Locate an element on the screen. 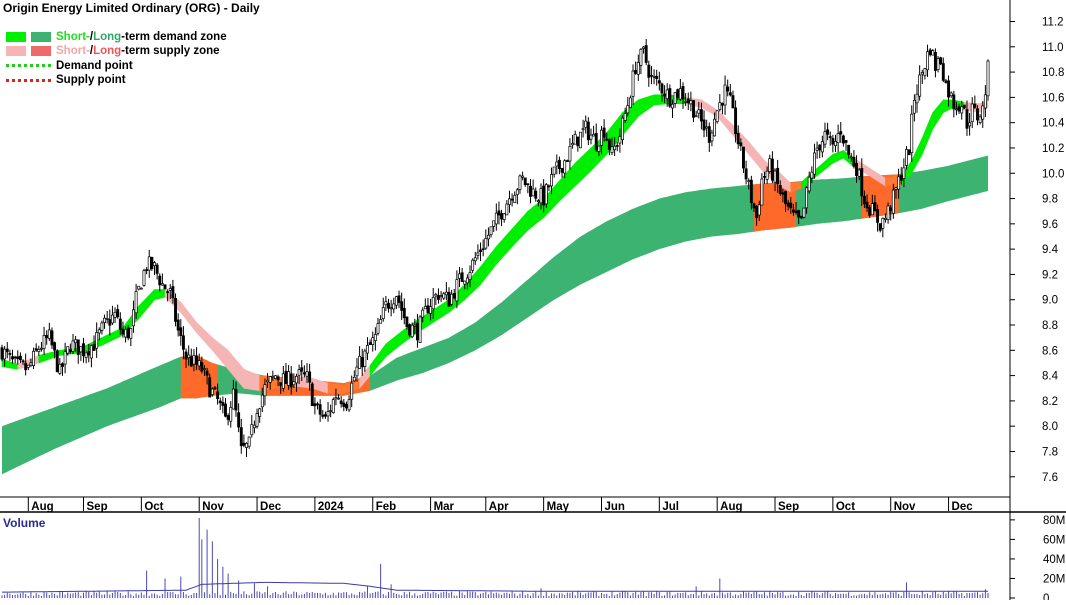  y-tick-label: 9.4 is located at coordinates (1050, 250).